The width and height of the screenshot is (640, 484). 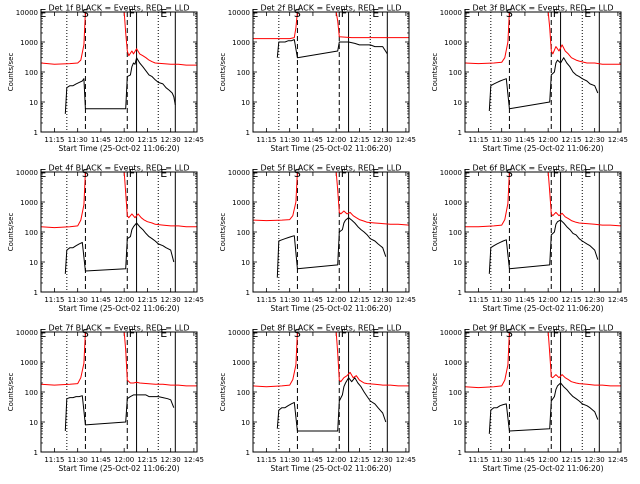 I want to click on panel-title: Det 9f BLACK = Events, RED = LLD, so click(x=542, y=328).